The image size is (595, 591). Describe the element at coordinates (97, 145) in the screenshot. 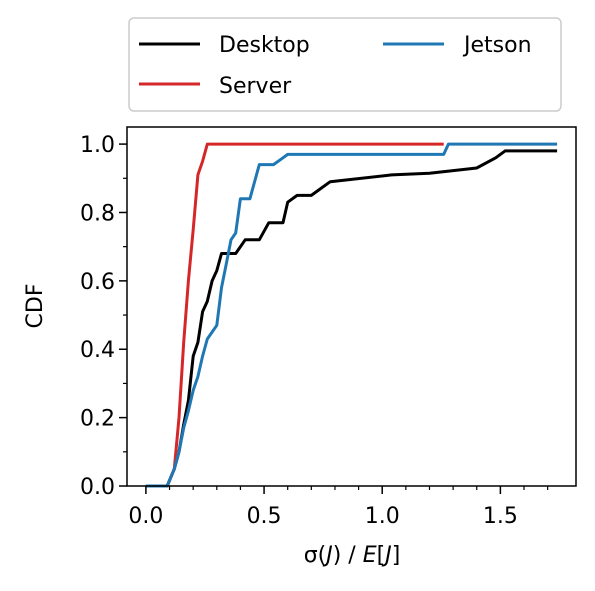

I see `y-tick-label: 1.0` at that location.